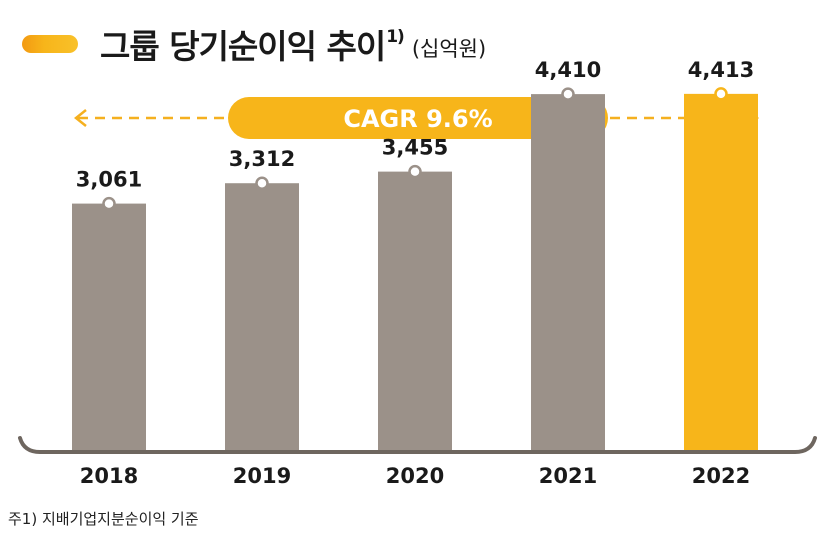  Describe the element at coordinates (721, 273) in the screenshot. I see `bar-2022` at that location.